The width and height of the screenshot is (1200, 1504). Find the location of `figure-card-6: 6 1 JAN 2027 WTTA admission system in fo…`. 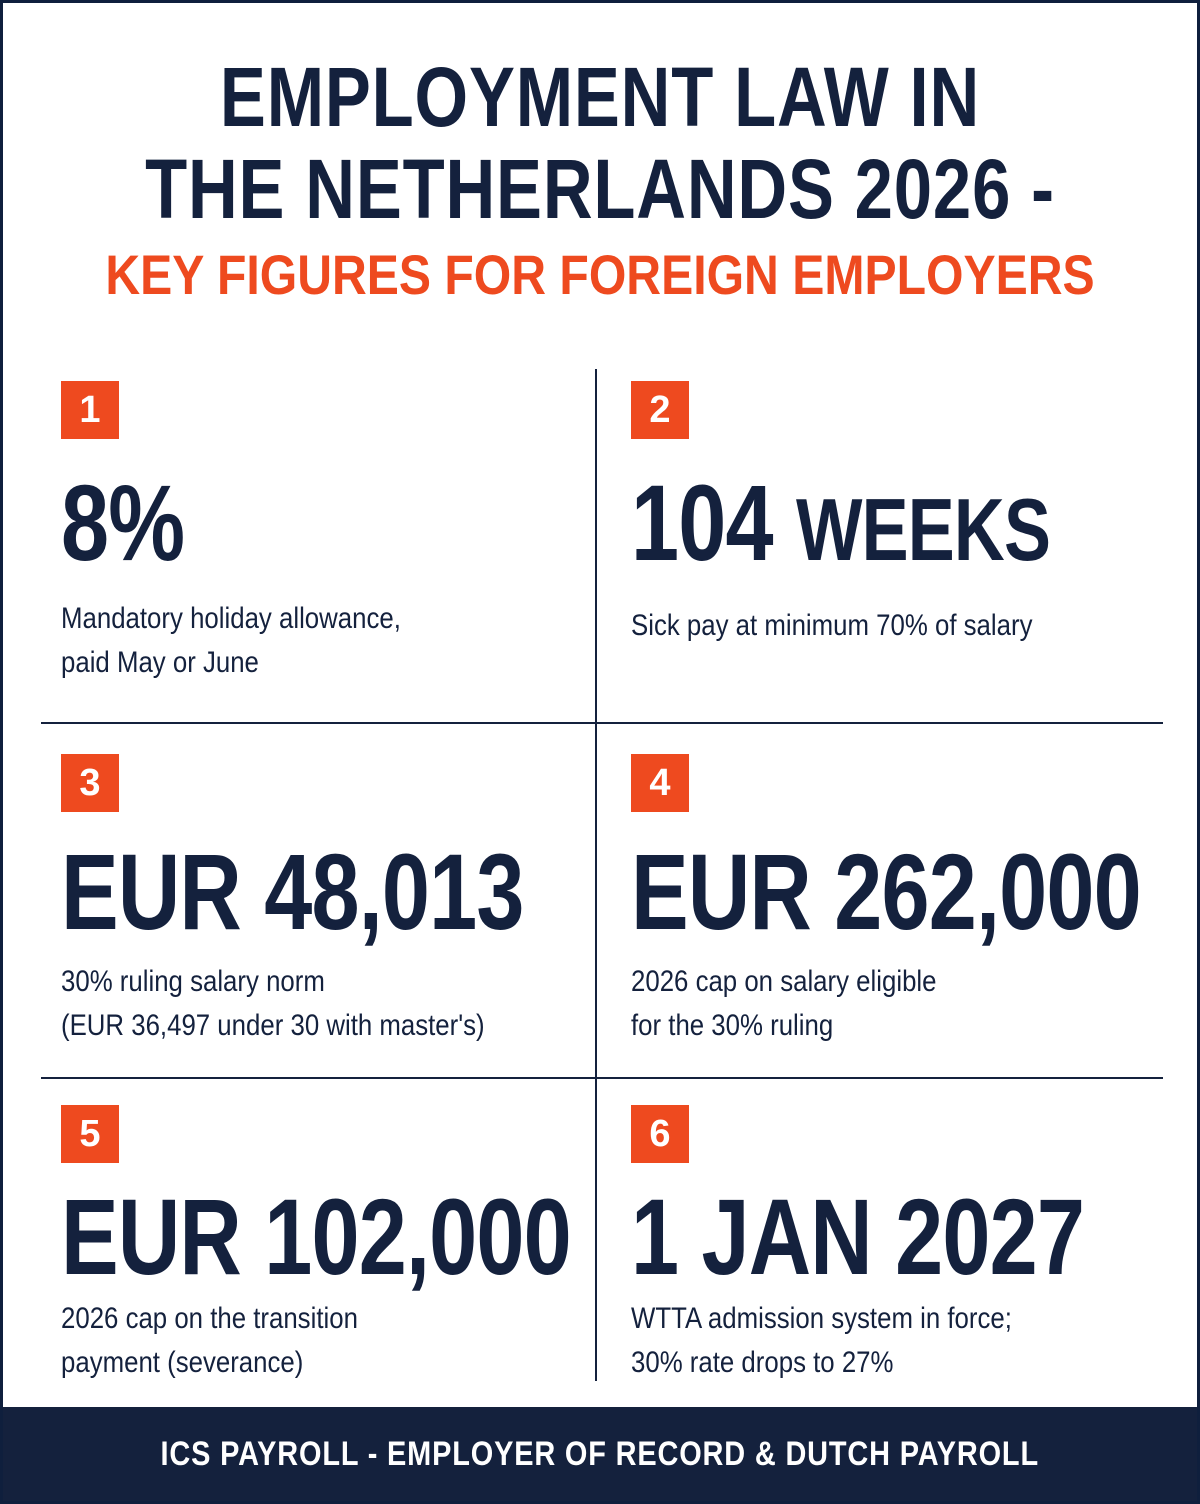

figure-card-6: 6 1 JAN 2027 WTTA admission system in fo… is located at coordinates (901, 1245).